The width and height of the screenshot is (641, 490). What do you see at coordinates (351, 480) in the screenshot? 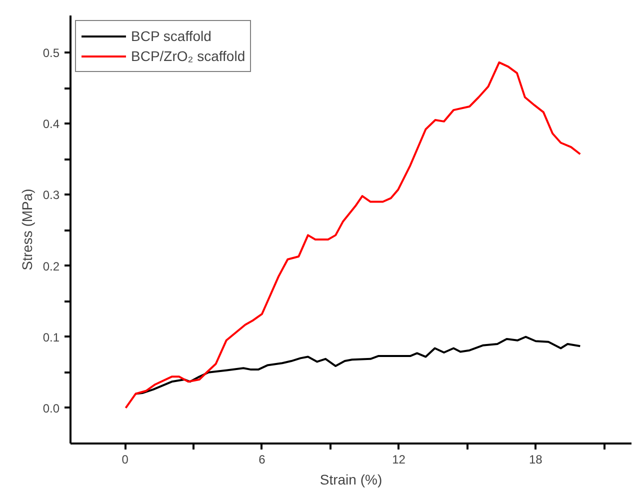
I see `x-axis-title: Strain (%)` at bounding box center [351, 480].